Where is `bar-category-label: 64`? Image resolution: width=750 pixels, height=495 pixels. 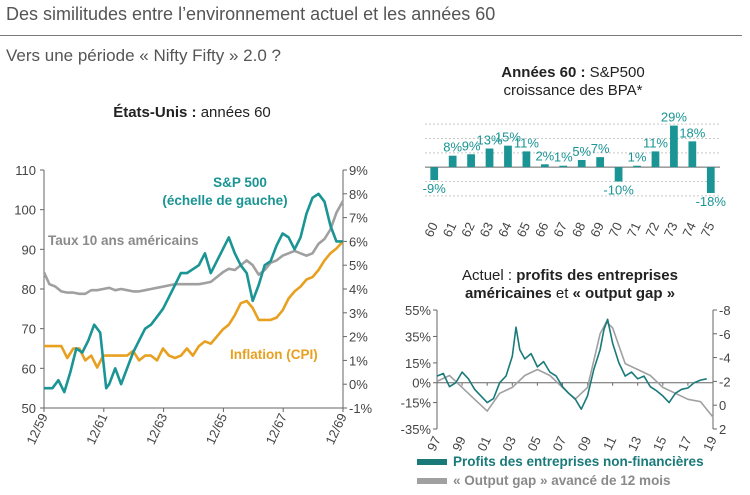
bar-category-label: 64 is located at coordinates (505, 229).